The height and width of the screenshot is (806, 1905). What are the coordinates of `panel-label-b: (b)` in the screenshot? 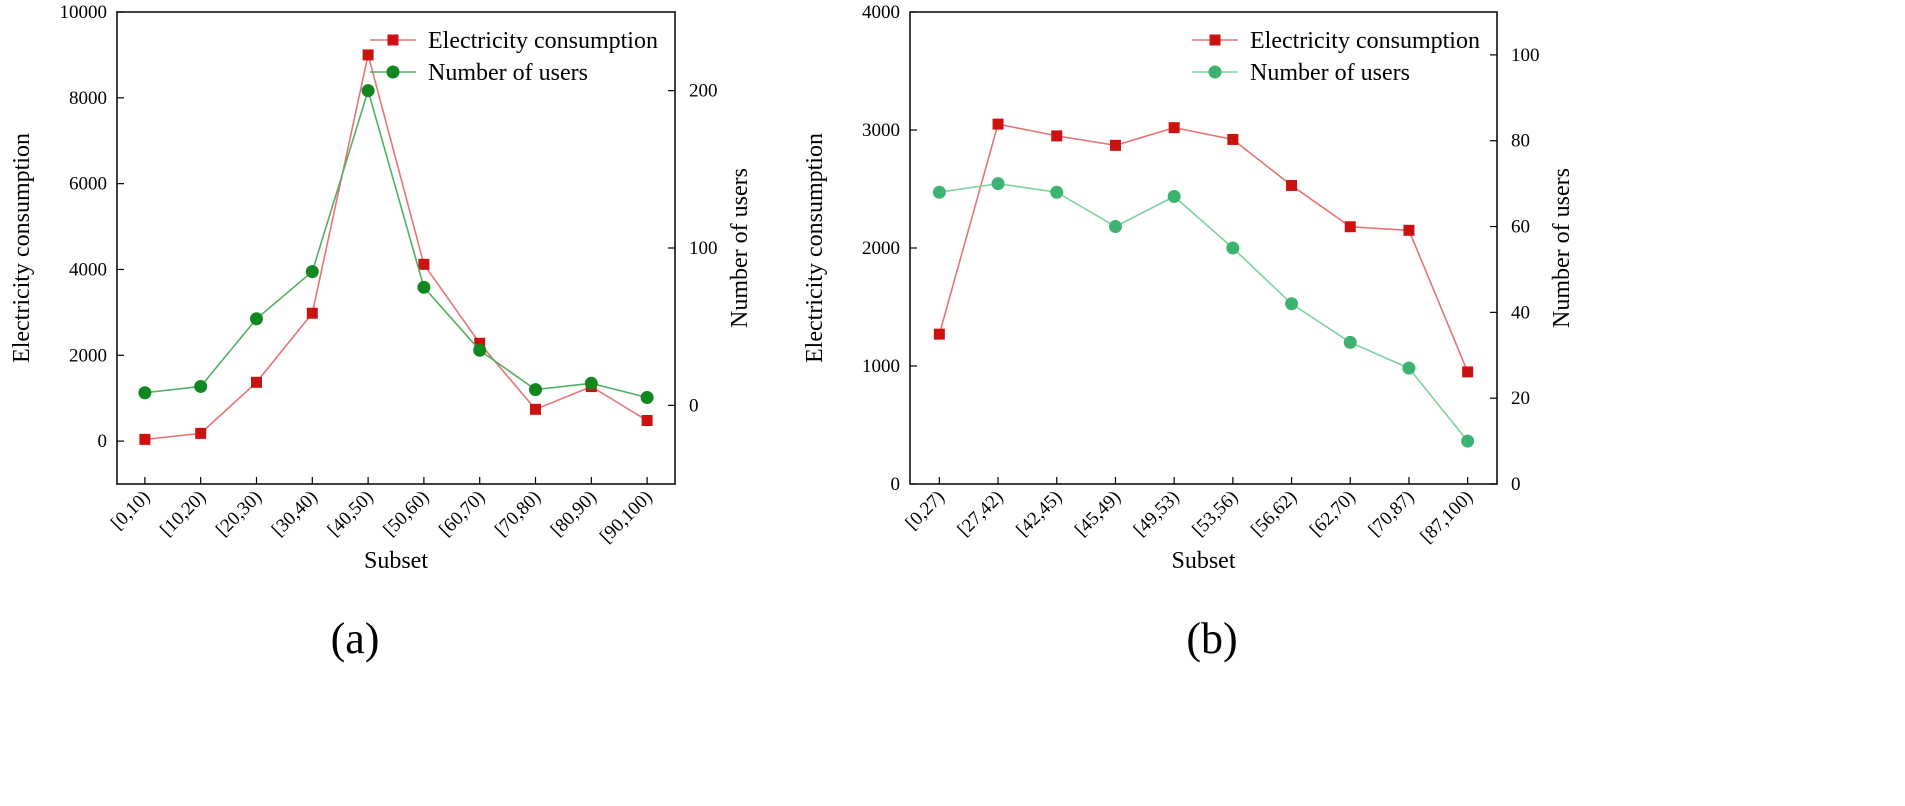 It's located at (1211, 638).